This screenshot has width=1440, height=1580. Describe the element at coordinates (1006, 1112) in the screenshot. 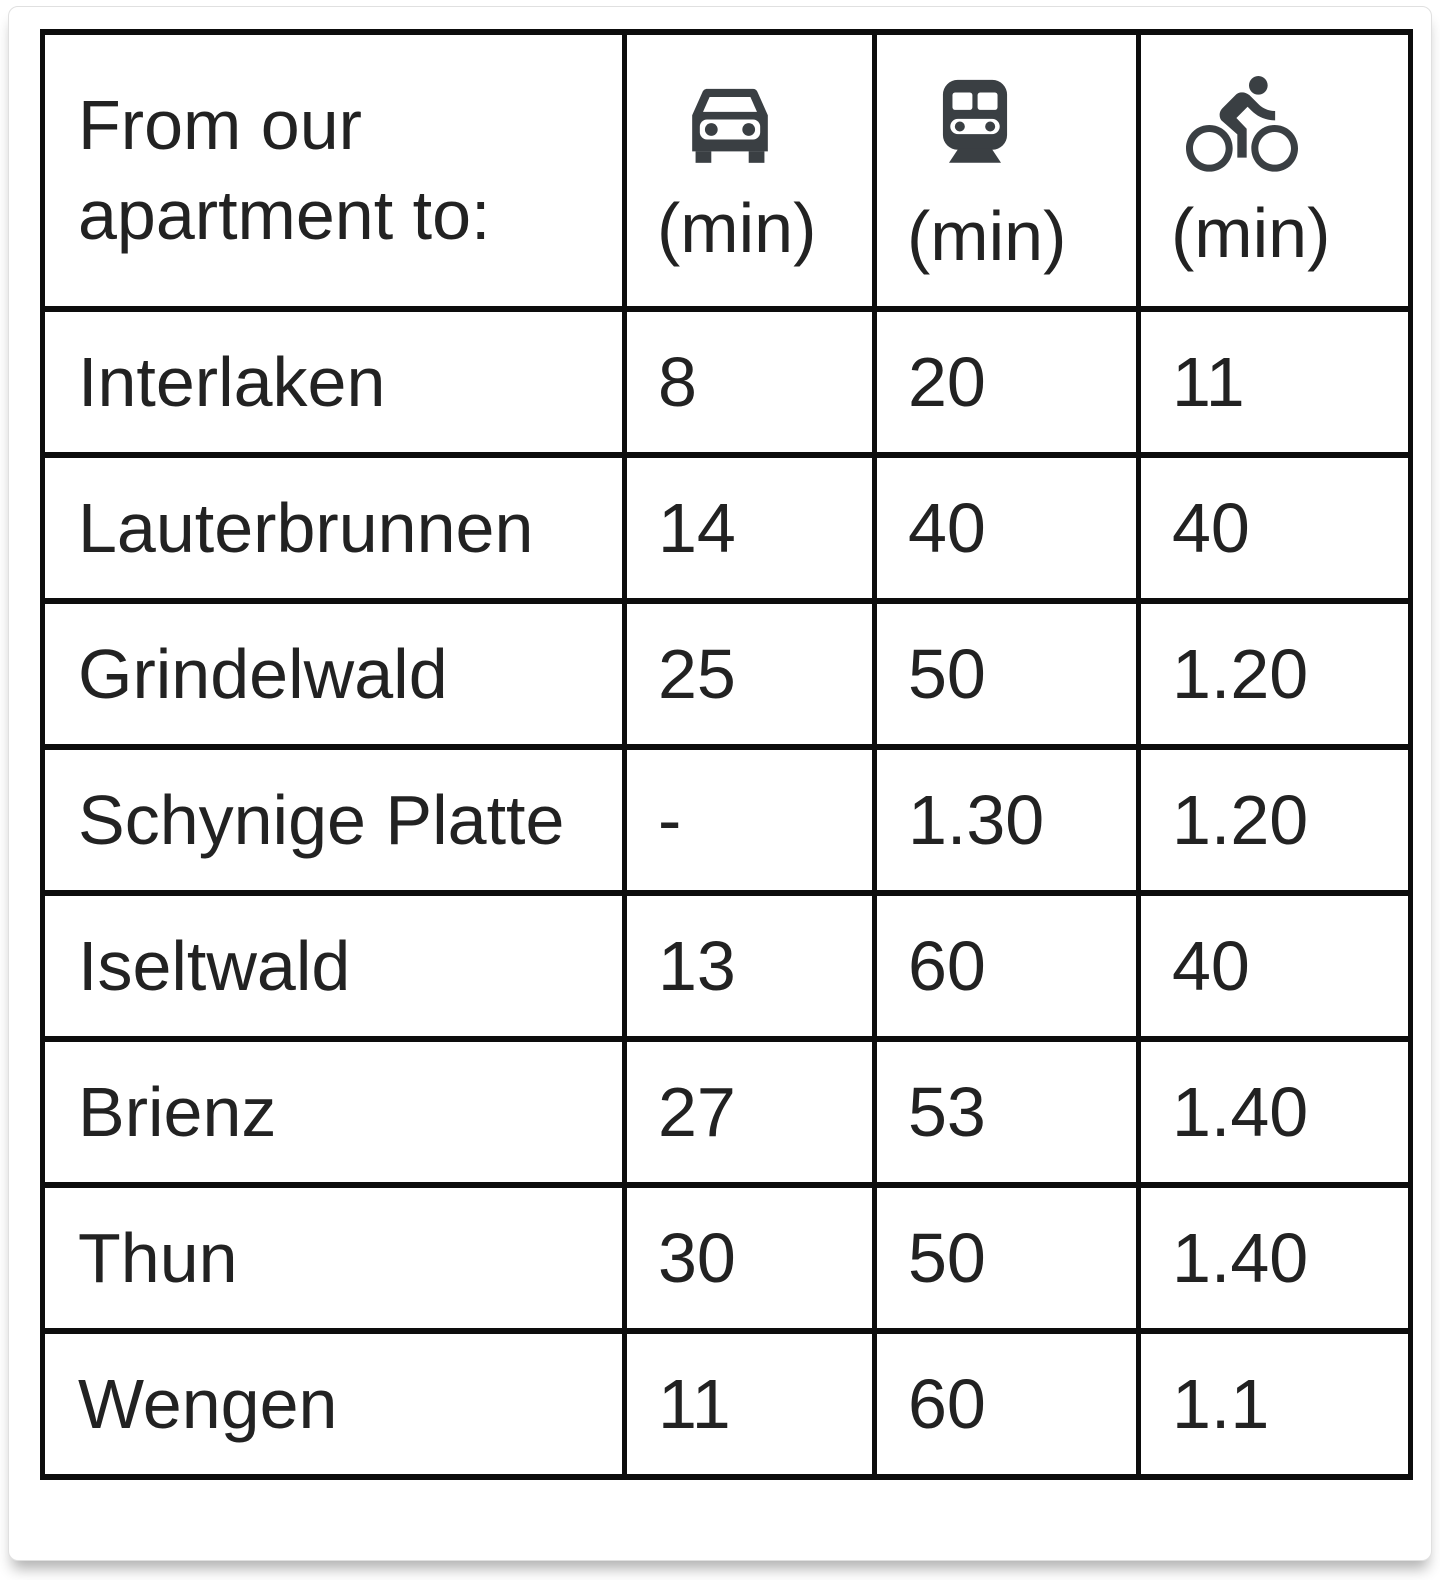

I see `train-minutes-cell: 53` at that location.